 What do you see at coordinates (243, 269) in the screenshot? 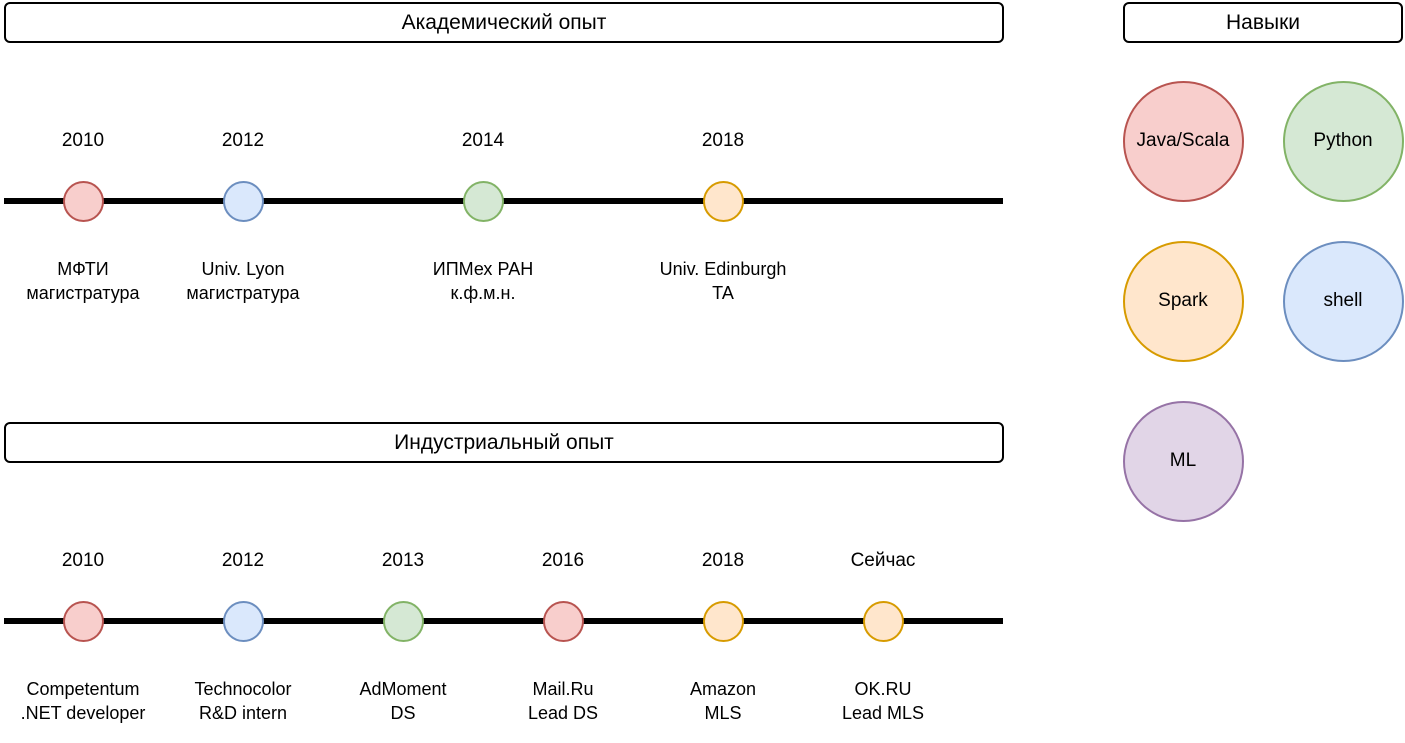
I see `event-label-line1: Univ. Lyon` at bounding box center [243, 269].